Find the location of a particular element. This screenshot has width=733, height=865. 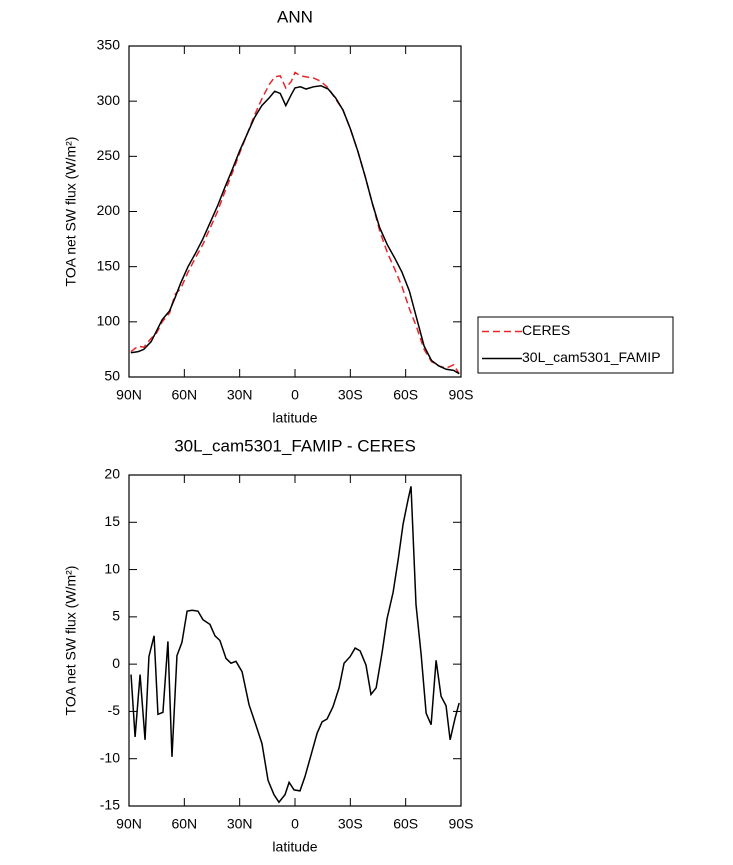

y-tick-label: 300 is located at coordinates (109, 100).